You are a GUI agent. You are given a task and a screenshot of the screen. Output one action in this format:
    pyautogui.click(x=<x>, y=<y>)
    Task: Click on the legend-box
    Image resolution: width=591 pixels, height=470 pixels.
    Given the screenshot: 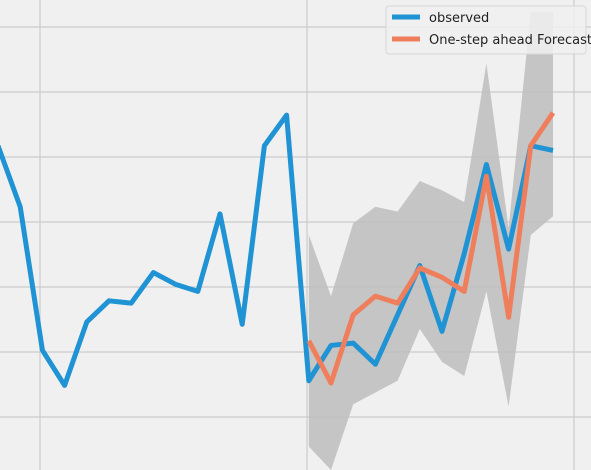 What is the action you would take?
    pyautogui.click(x=486, y=30)
    